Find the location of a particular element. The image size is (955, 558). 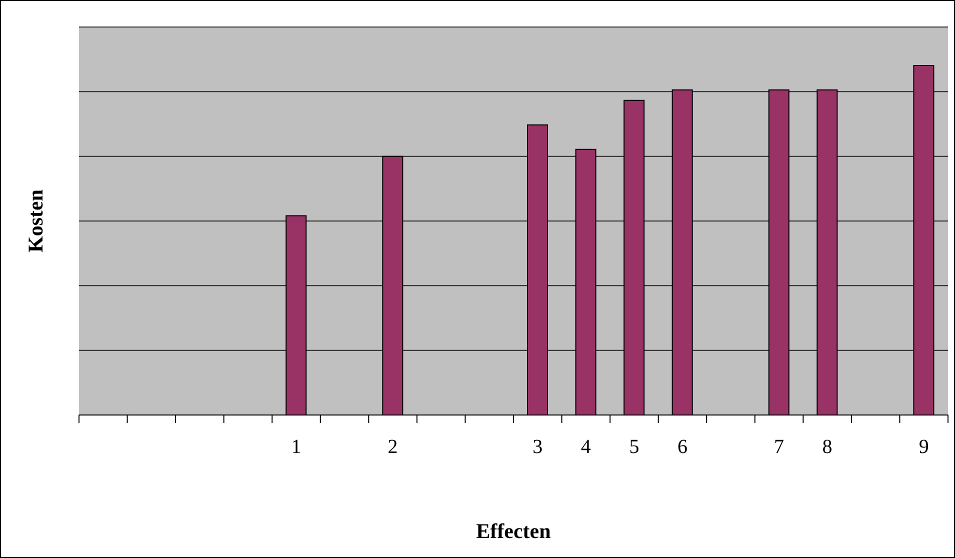

x-tick-label: 9 is located at coordinates (923, 447).